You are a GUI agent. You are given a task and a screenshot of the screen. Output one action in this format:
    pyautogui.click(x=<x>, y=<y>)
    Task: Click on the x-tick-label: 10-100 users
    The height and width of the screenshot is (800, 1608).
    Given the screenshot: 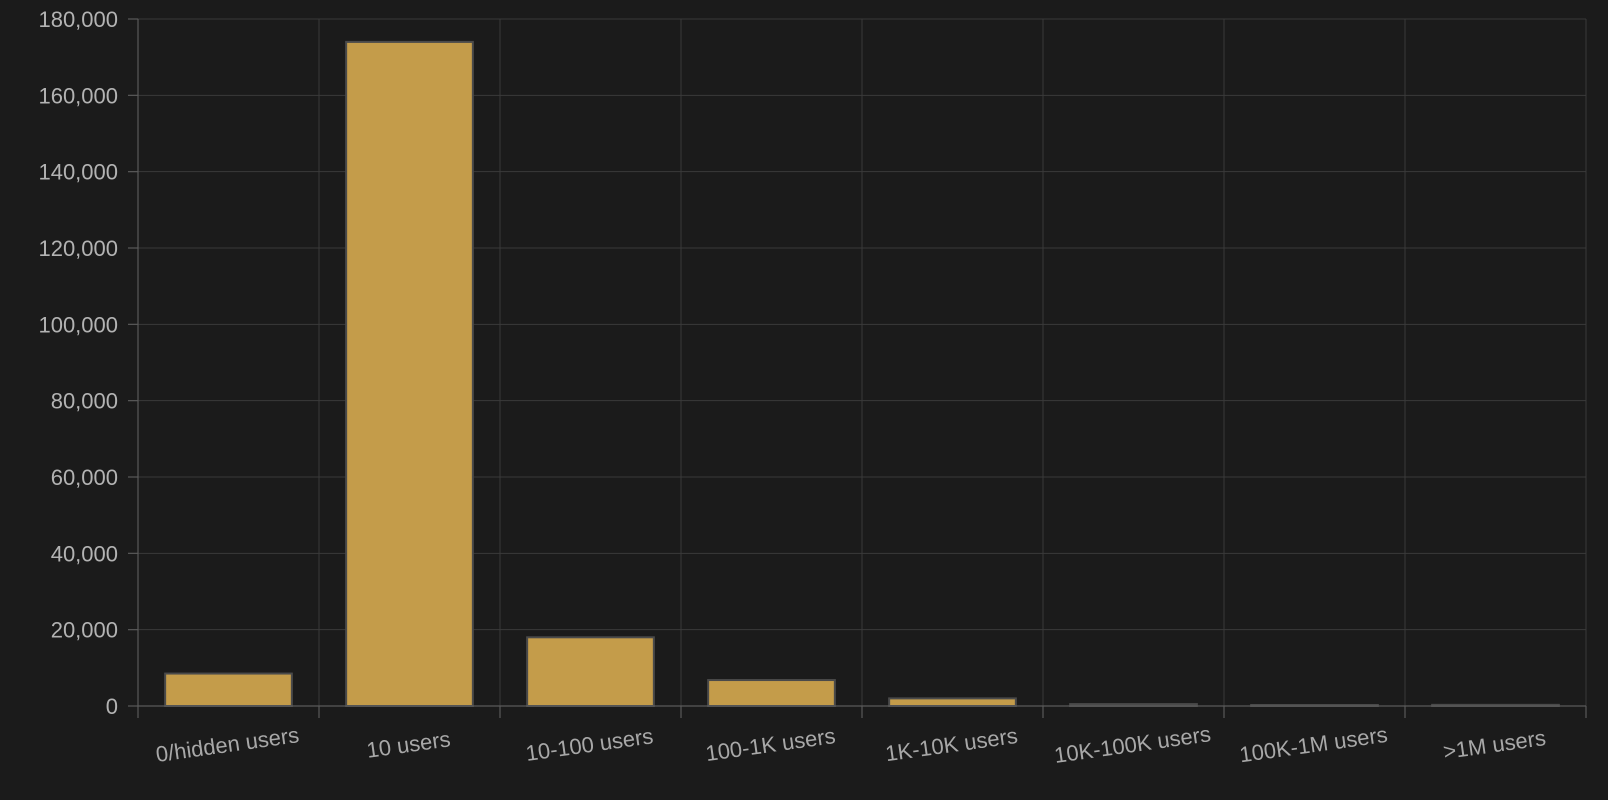 What is the action you would take?
    pyautogui.click(x=589, y=744)
    